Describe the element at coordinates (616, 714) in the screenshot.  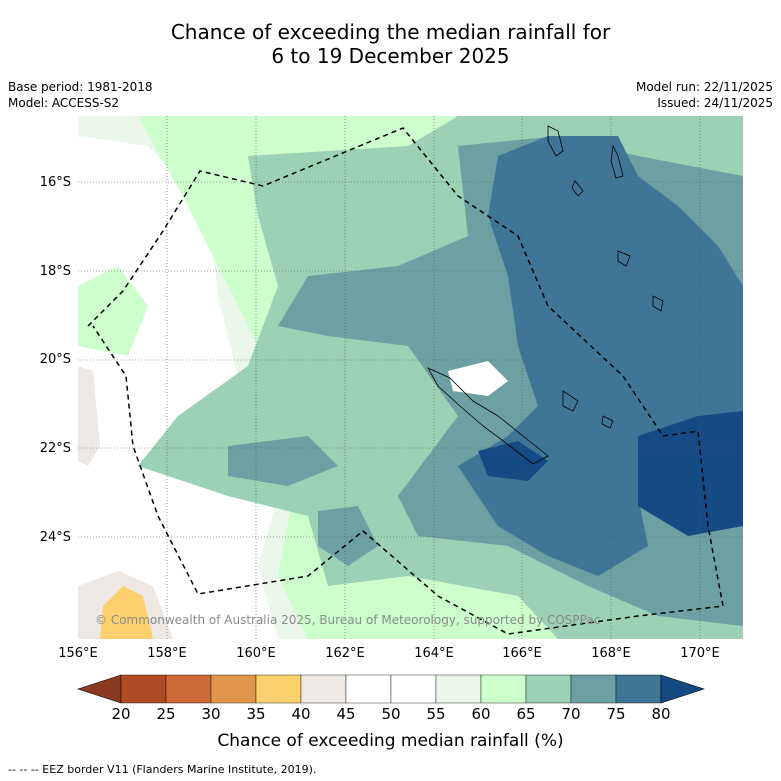
I see `colorbar-tick-75: 75` at that location.